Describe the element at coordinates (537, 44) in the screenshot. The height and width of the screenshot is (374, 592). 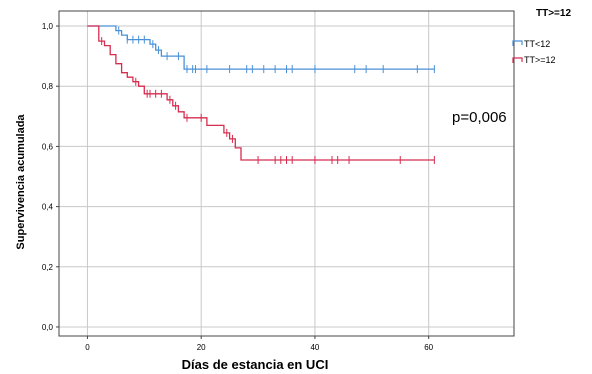
I see `legend-label-tt-lt-12: TT<12` at that location.